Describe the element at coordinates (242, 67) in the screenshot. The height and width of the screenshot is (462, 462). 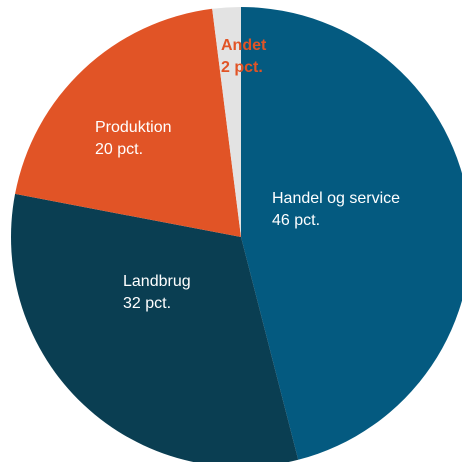
I see `slice-value-andet: 2 pct.` at that location.